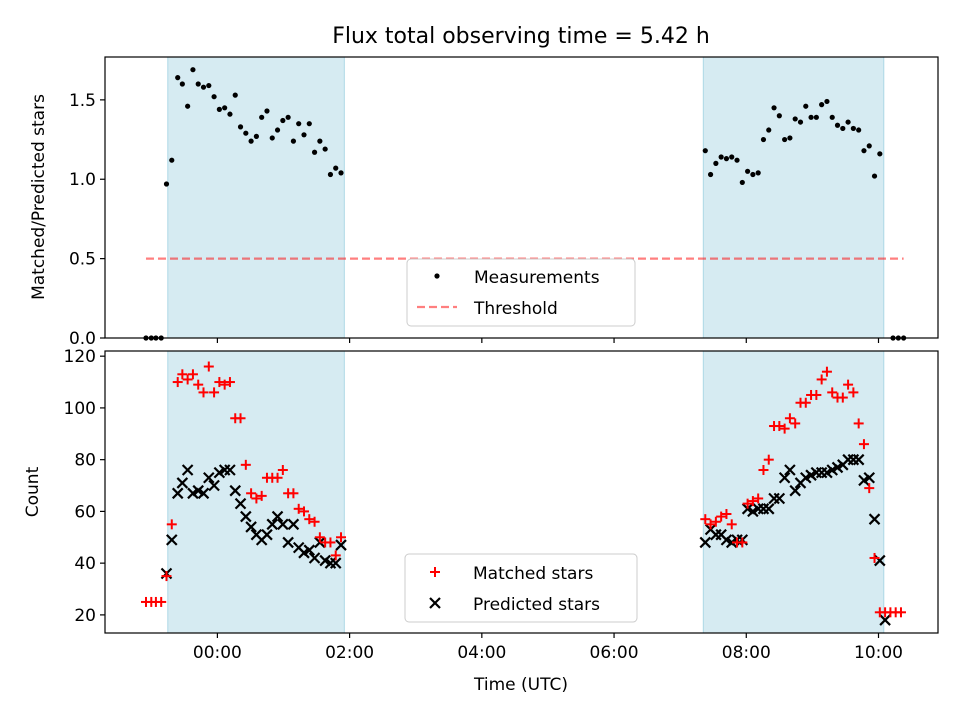 This screenshot has width=960, height=724. What do you see at coordinates (520, 685) in the screenshot?
I see `x-axis-label: Time (UTC)` at bounding box center [520, 685].